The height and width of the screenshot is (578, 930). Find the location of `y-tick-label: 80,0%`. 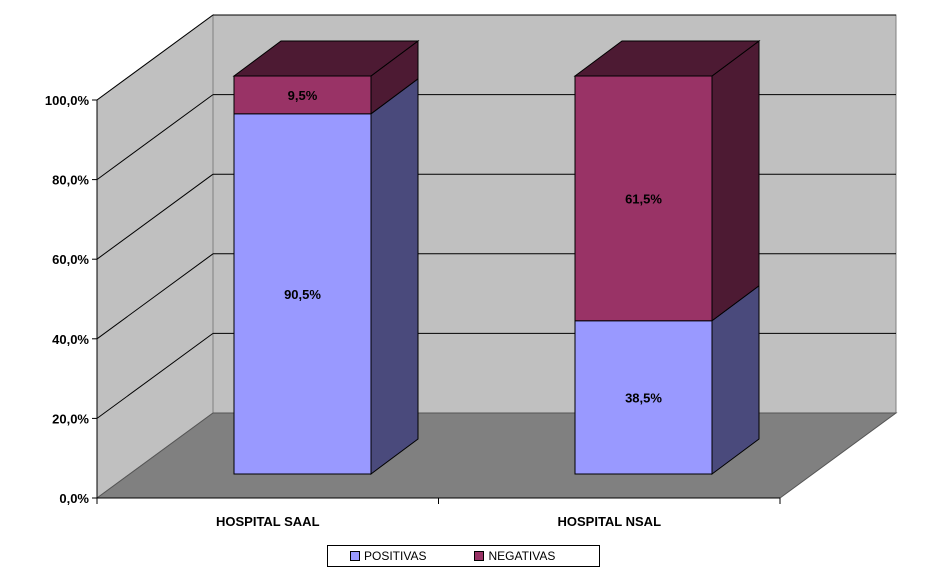

y-tick-label: 80,0% is located at coordinates (70, 180).